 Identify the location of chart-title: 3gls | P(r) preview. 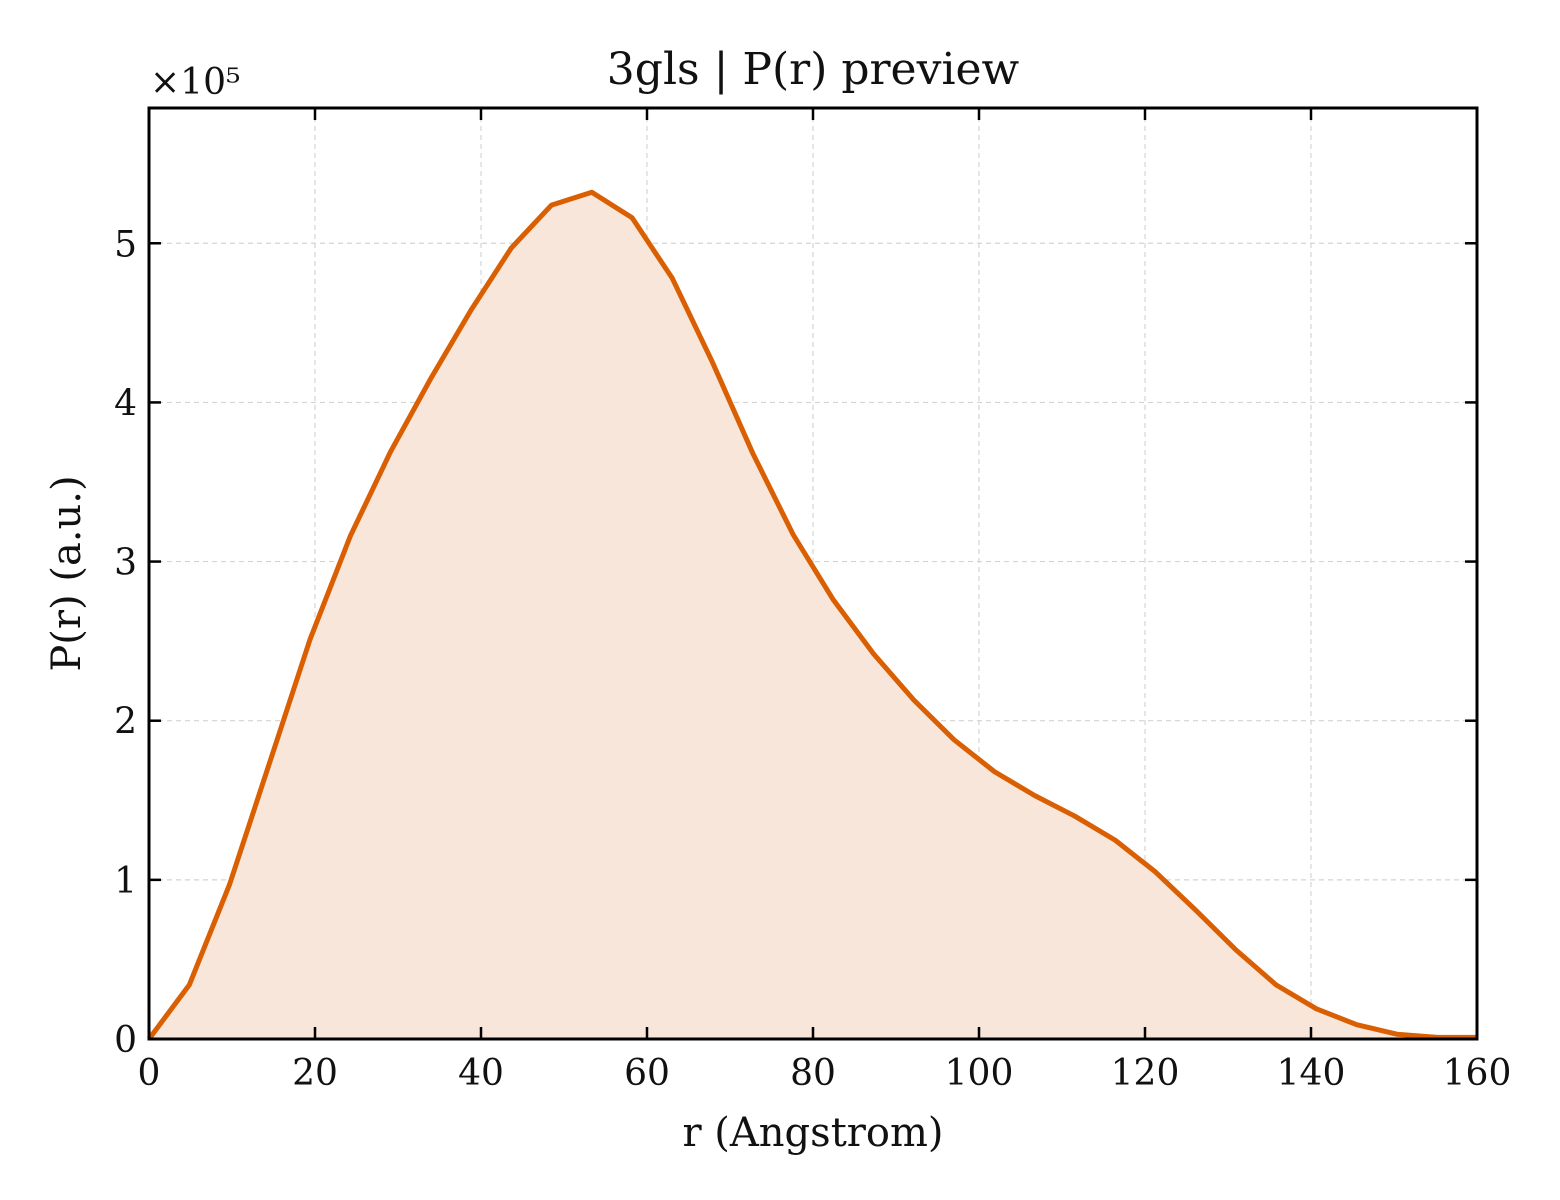
(813, 69).